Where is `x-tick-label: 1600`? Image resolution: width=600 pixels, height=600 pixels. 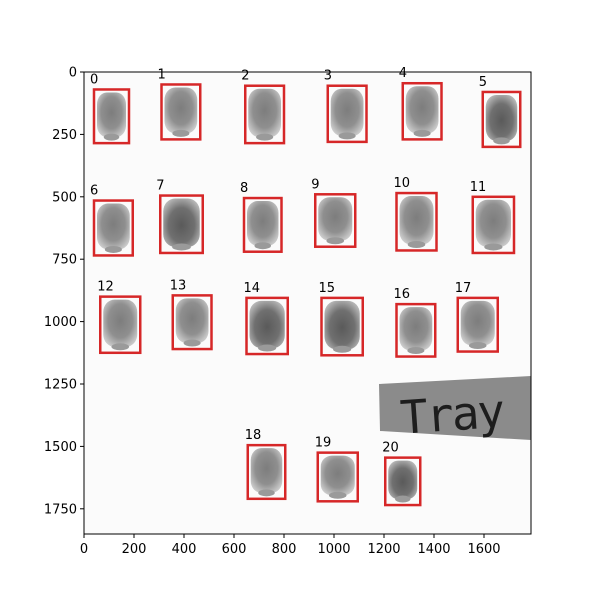 x-tick-label: 1600 is located at coordinates (483, 549).